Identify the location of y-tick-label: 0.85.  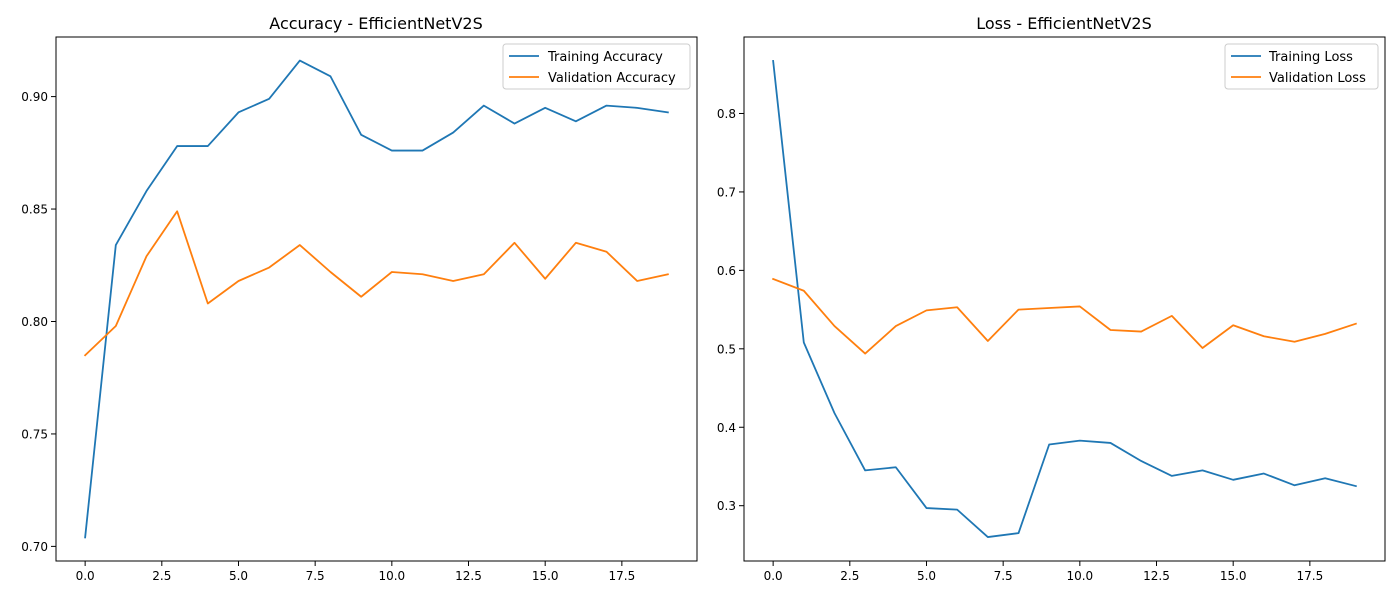
(34, 210).